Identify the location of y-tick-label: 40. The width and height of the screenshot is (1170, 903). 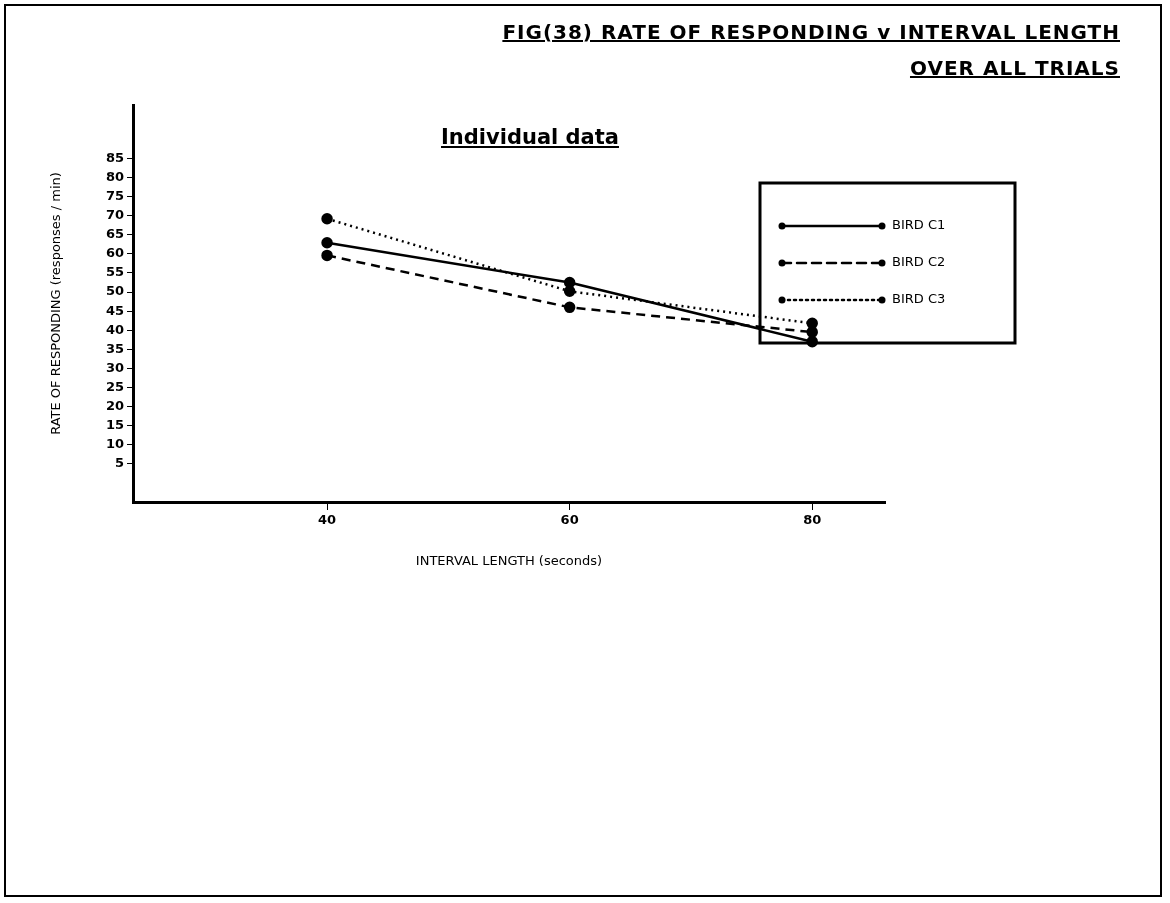
(114, 329).